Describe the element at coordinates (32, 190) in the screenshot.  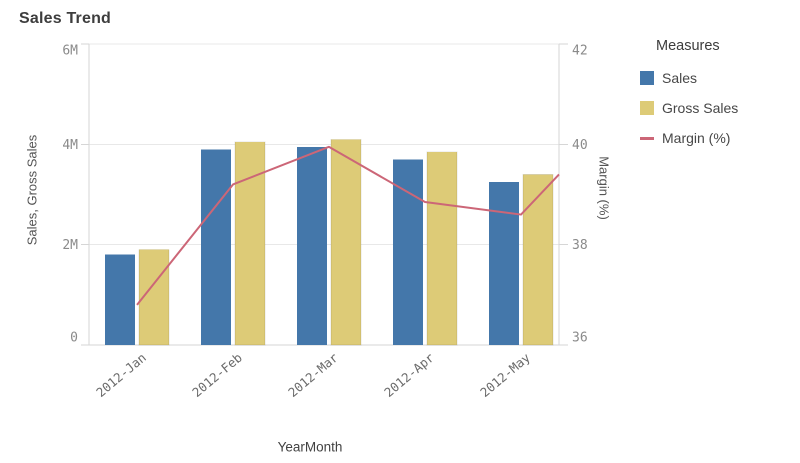
I see `left-axis-title: Sales, Gross Sales` at that location.